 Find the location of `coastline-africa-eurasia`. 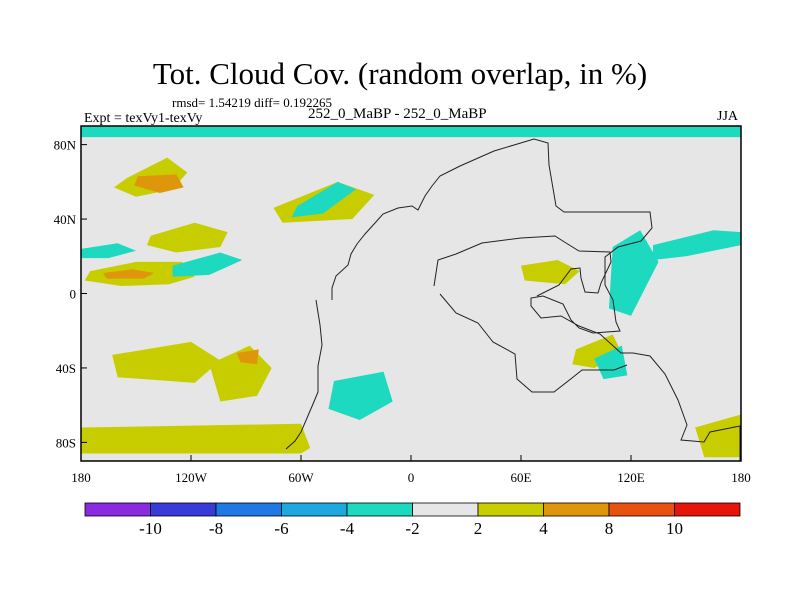

coastline-africa-eurasia is located at coordinates (522, 266).